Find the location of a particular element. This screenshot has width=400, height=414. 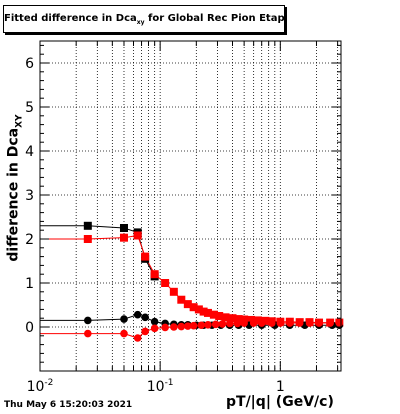

x-tick-label: 10⁻¹ is located at coordinates (160, 386).